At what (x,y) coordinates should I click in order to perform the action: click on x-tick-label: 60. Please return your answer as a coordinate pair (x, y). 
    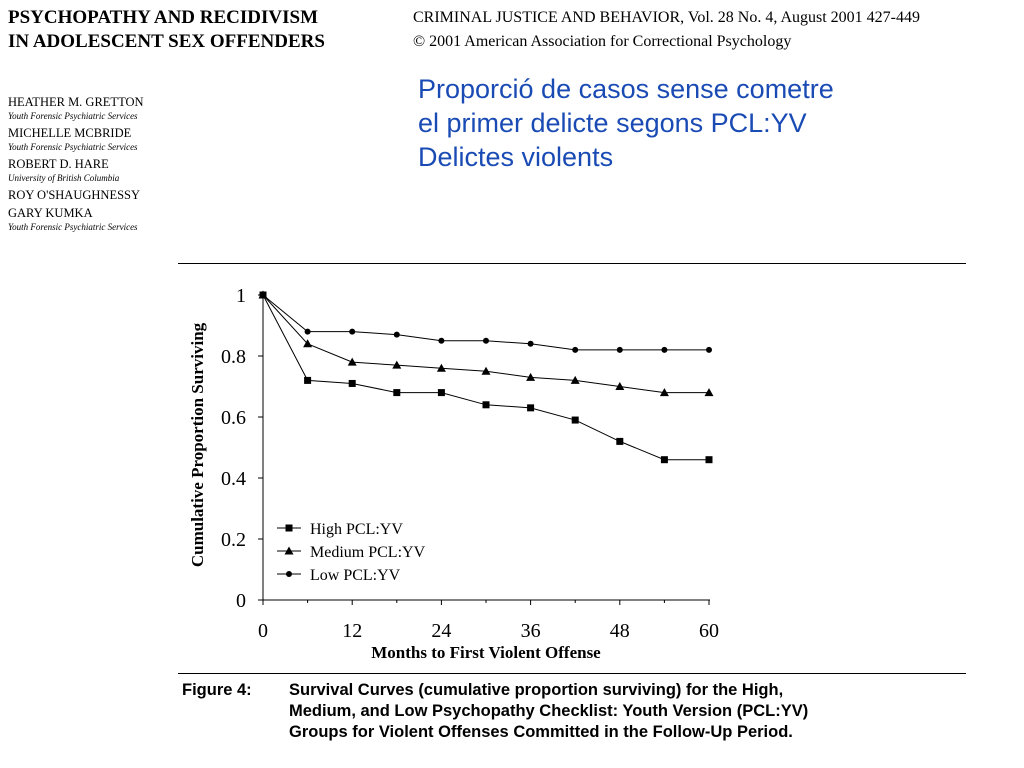
    Looking at the image, I should click on (709, 631).